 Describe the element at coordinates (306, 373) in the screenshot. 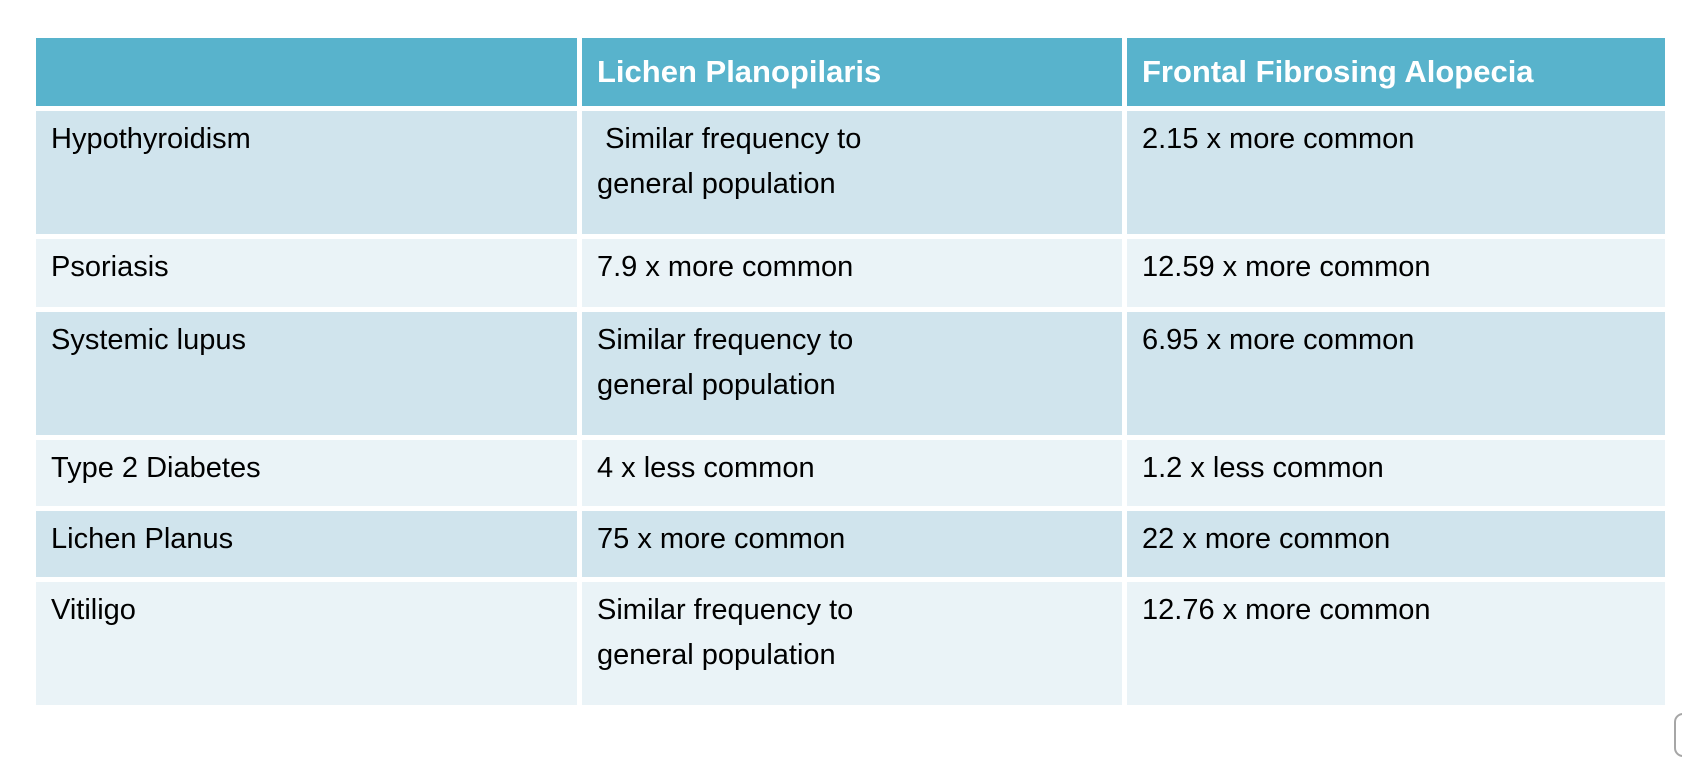

I see `condition-name-cell: Systemic lupus` at that location.